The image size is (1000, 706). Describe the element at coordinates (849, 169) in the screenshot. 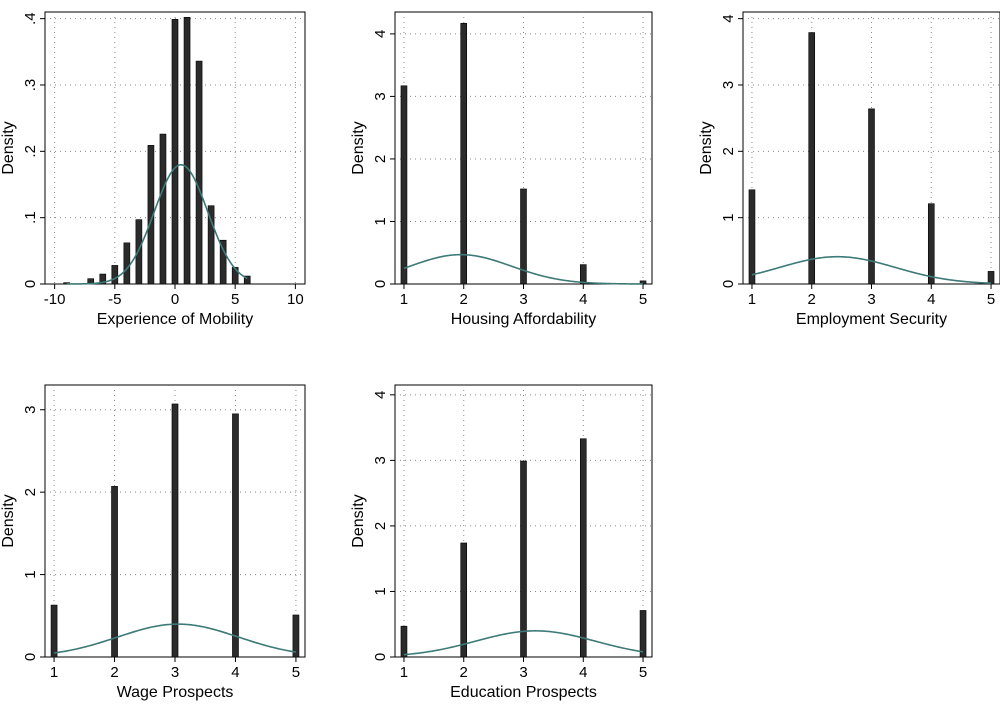

I see `histogram-panel-3: 1 2 3 4 5 0 1 2 3 4 Employment Security Density` at that location.